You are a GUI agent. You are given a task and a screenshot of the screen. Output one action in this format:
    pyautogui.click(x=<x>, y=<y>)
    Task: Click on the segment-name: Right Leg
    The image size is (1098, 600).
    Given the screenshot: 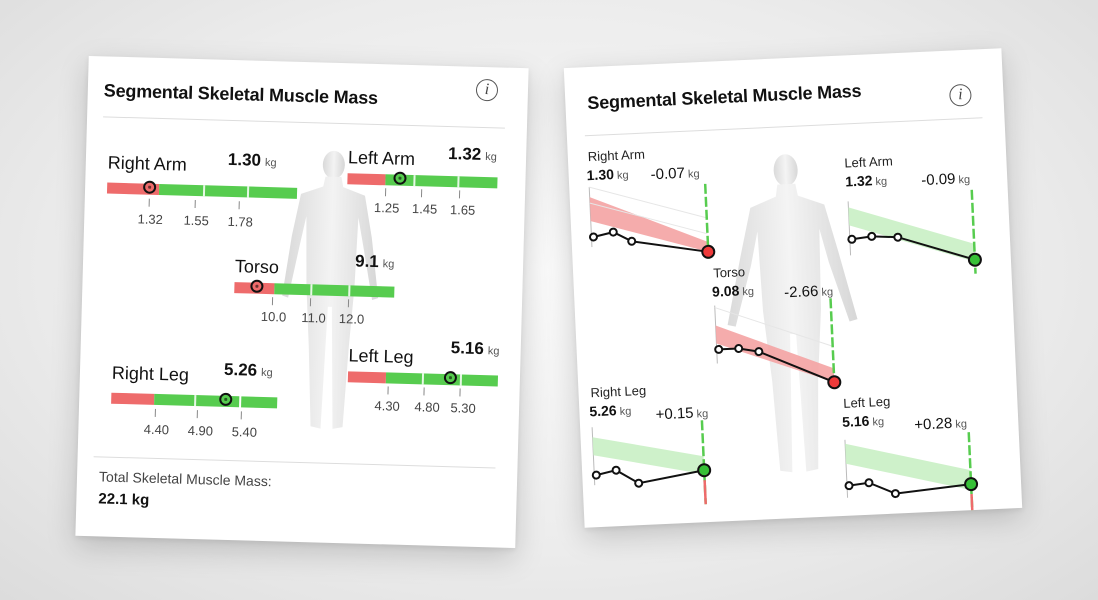 What is the action you would take?
    pyautogui.click(x=150, y=373)
    